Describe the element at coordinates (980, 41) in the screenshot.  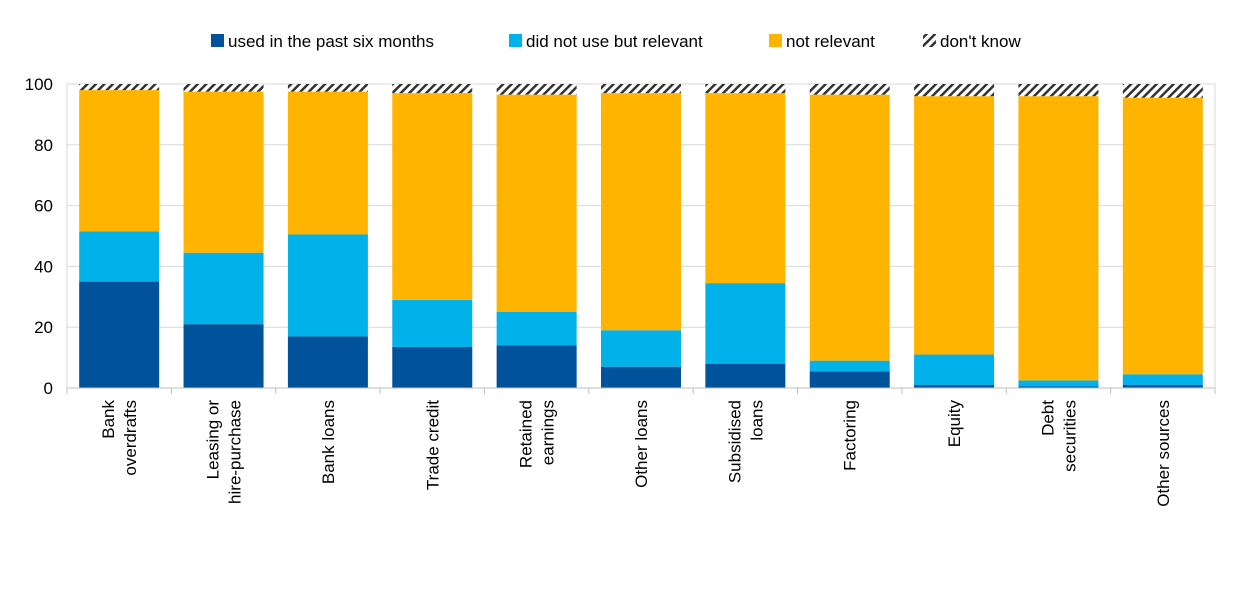
I see `legend-label: don't know` at that location.